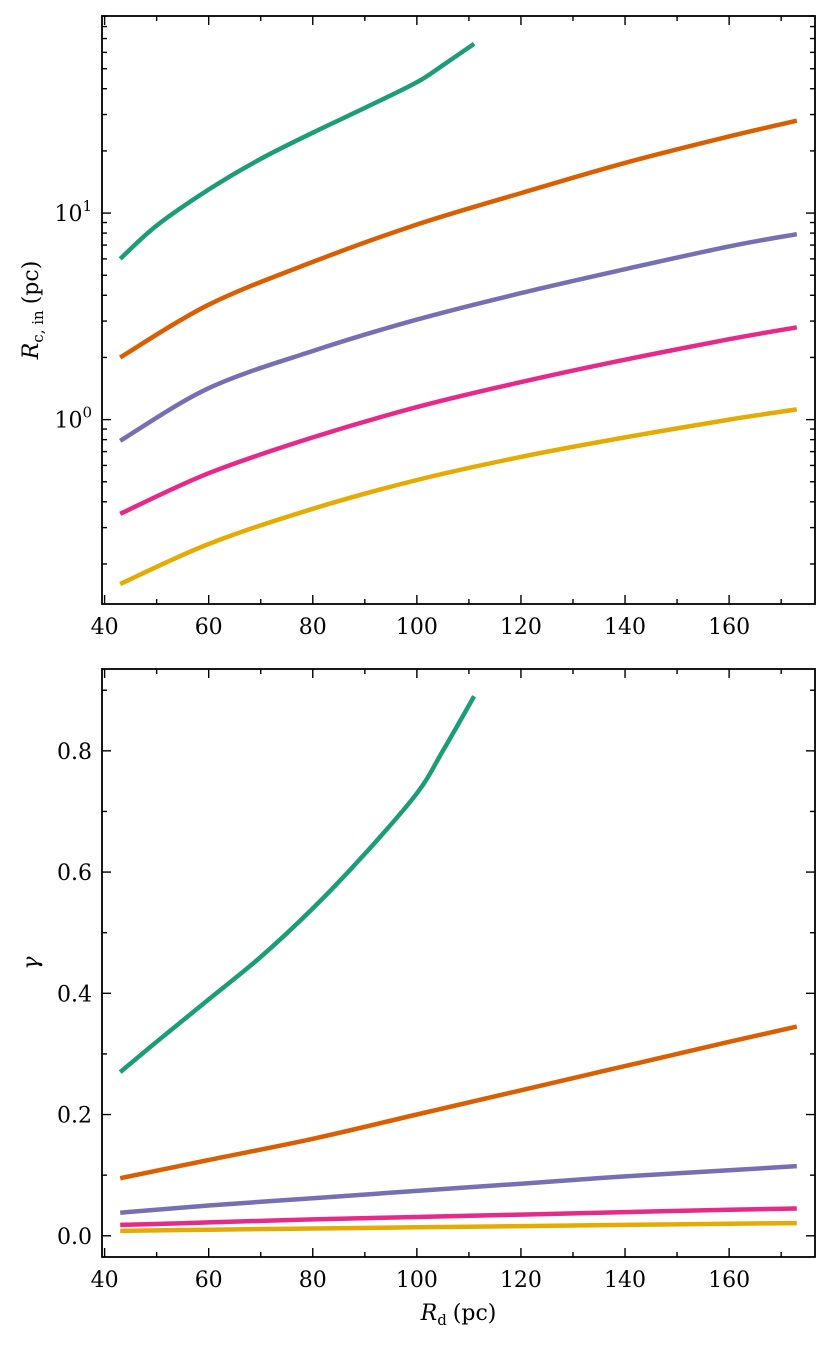 This screenshot has width=832, height=1347. What do you see at coordinates (74, 752) in the screenshot?
I see `y-tick-label: 0.8` at bounding box center [74, 752].